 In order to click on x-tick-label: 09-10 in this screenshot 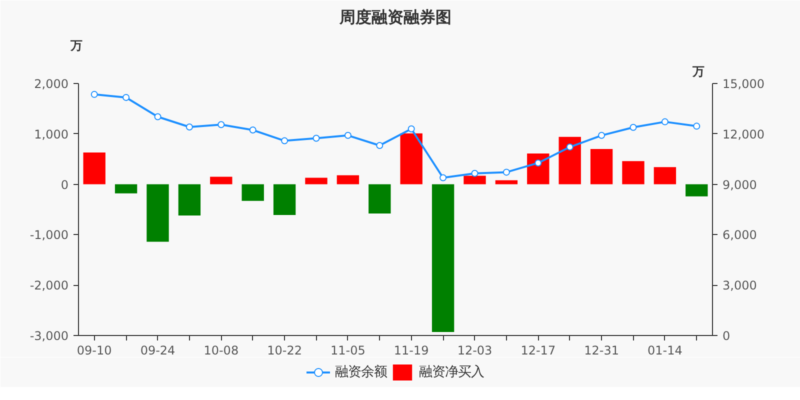, I will do `click(94, 351)`.